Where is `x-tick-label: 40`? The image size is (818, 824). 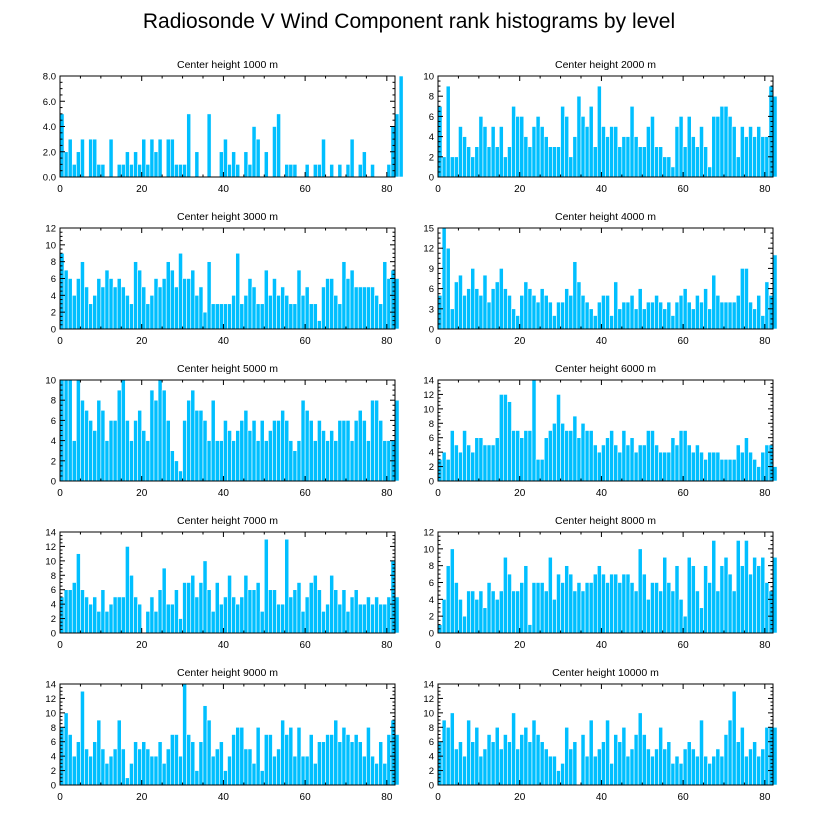 x-tick-label: 40 is located at coordinates (224, 493).